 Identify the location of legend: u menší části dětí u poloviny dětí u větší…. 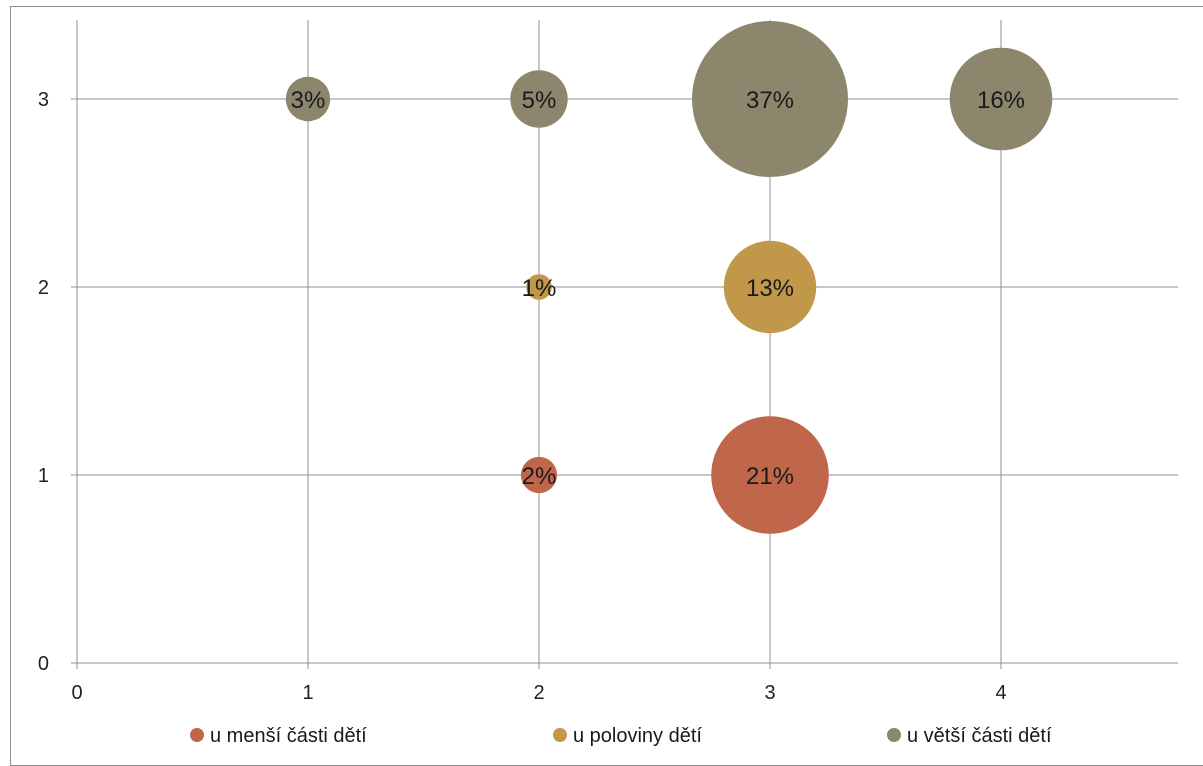
(621, 736).